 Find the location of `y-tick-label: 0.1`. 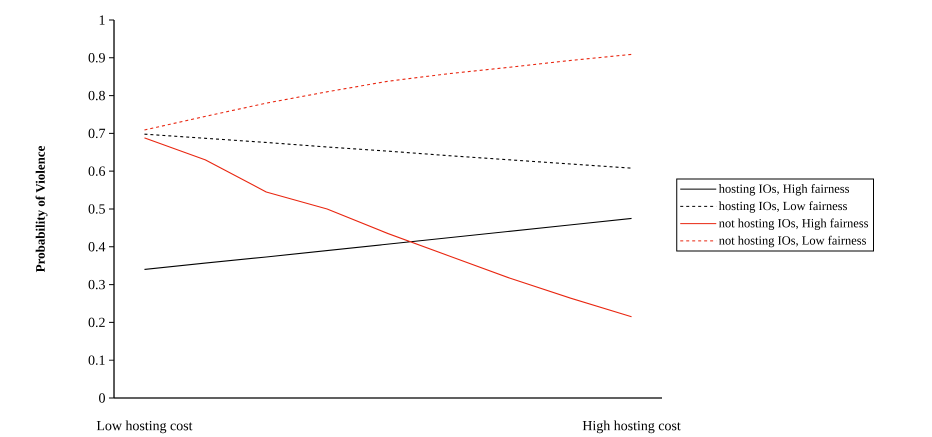

y-tick-label: 0.1 is located at coordinates (96, 360).